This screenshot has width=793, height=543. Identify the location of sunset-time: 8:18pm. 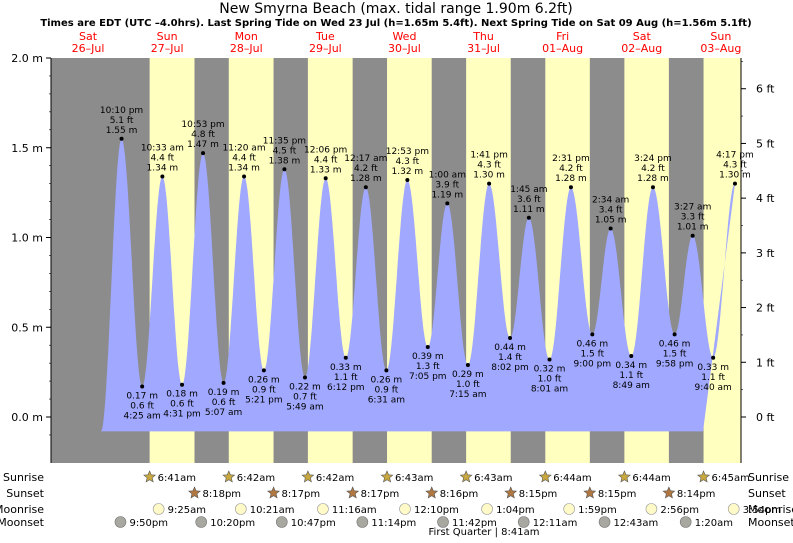
(222, 494).